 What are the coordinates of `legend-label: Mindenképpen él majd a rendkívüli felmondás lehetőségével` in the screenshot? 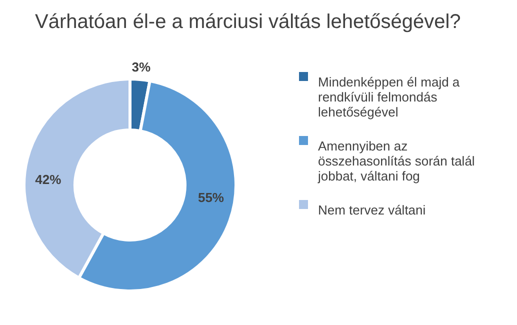 It's located at (389, 97).